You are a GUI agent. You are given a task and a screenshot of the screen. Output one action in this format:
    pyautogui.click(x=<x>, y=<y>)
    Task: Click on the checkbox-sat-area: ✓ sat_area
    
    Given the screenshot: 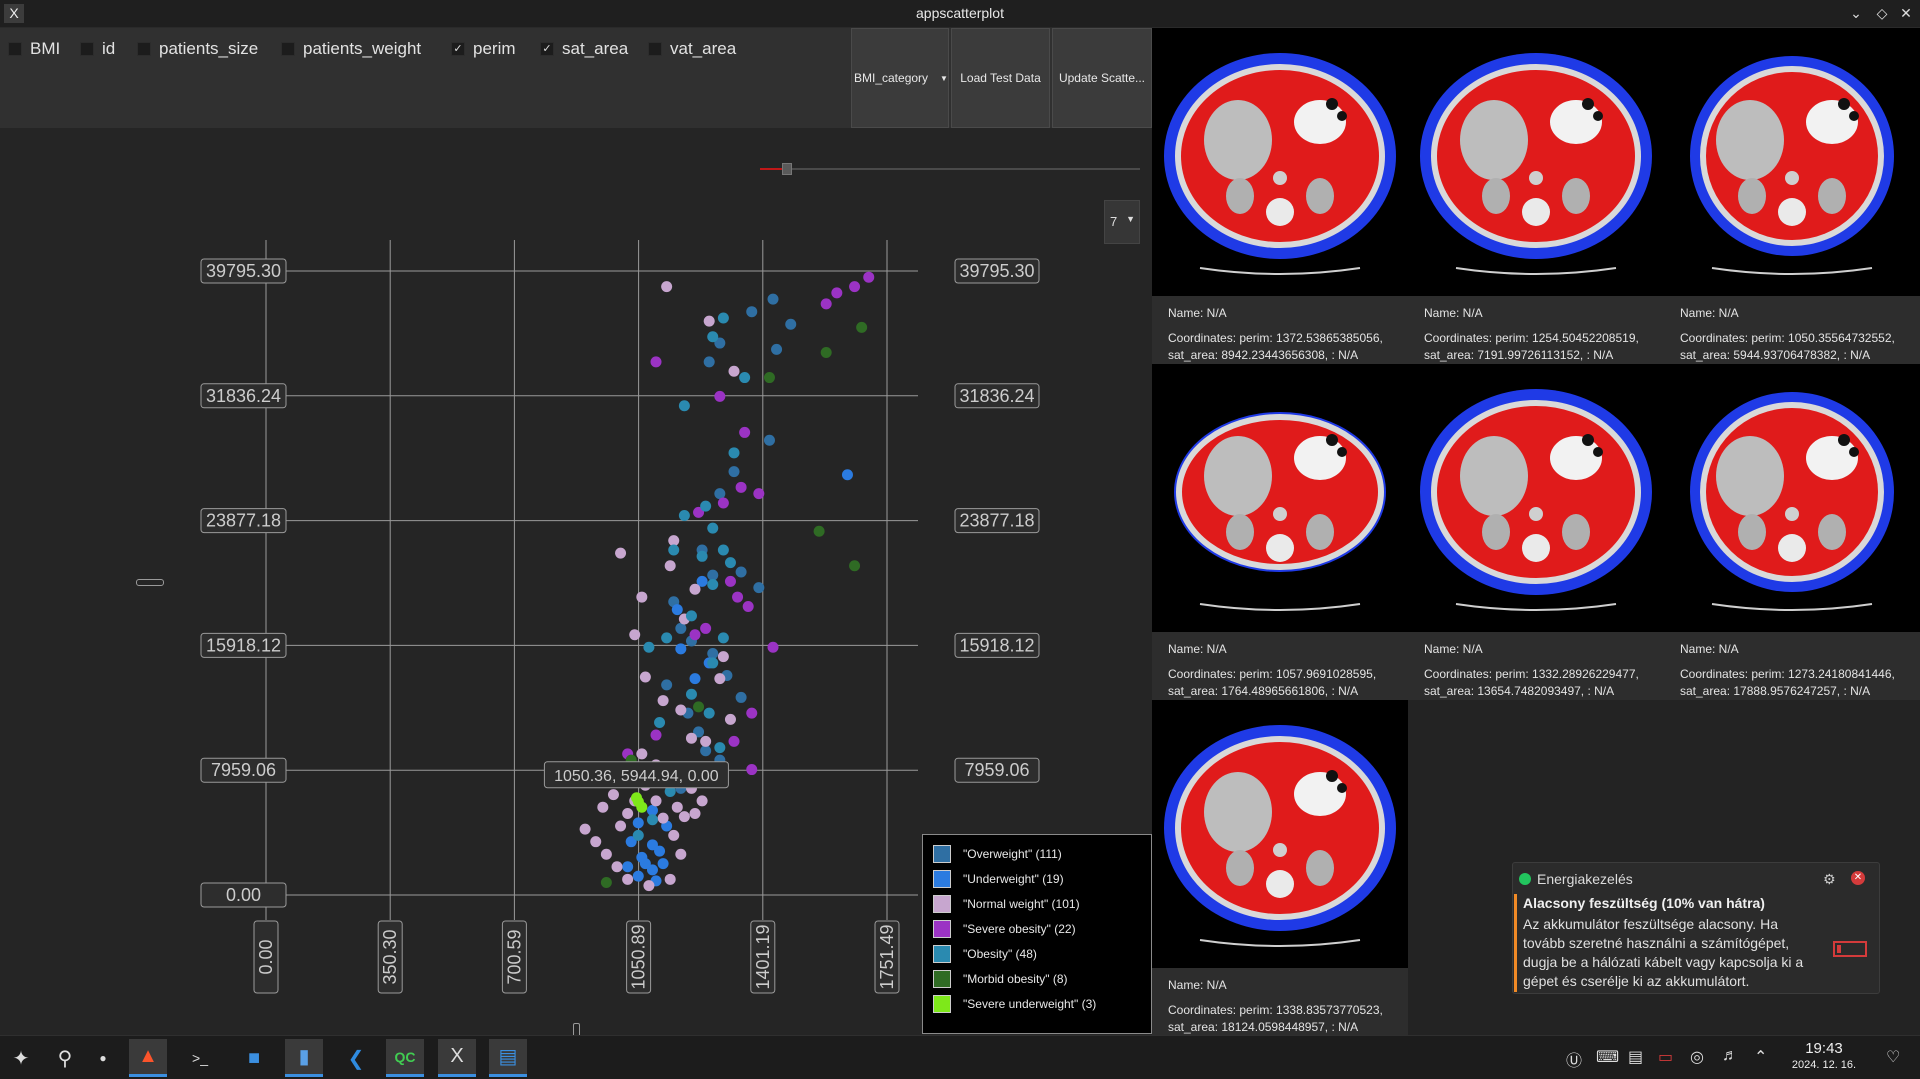 What is the action you would take?
    pyautogui.click(x=584, y=49)
    